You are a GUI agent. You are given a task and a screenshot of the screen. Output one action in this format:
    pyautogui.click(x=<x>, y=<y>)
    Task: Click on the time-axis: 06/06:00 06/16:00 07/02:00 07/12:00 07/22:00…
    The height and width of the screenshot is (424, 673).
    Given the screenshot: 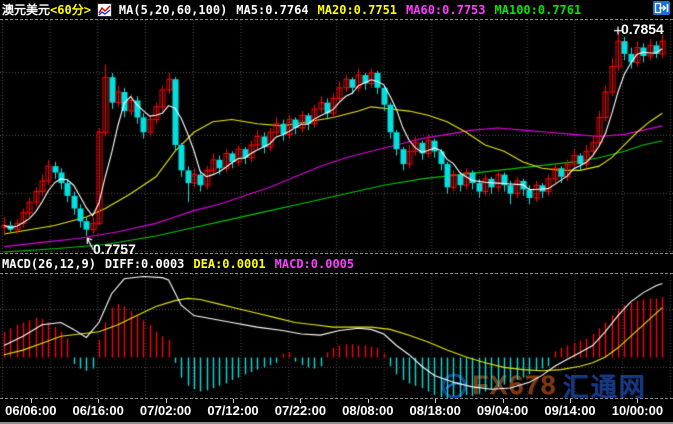 What is the action you would take?
    pyautogui.click(x=336, y=411)
    